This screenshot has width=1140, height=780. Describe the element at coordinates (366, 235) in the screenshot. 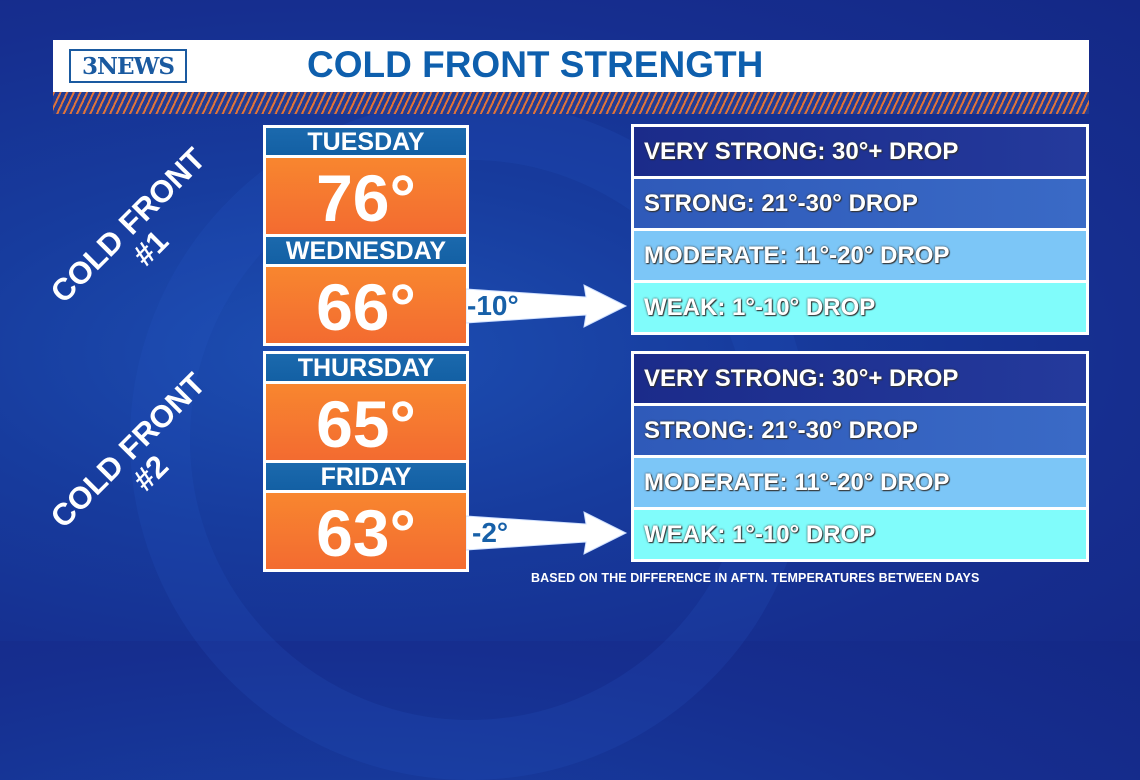

I see `front-1-day-box: TUESDAY 76° WEDNESDAY 66°` at that location.